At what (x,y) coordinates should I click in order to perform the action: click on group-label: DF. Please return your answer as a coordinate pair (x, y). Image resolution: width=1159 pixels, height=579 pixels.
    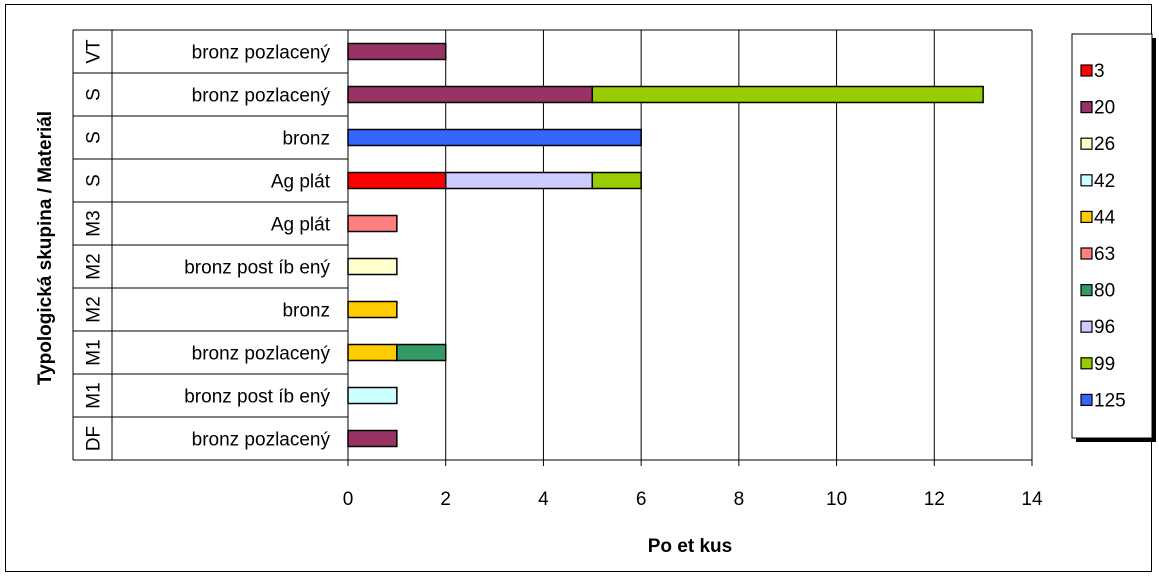
    Looking at the image, I should click on (94, 438).